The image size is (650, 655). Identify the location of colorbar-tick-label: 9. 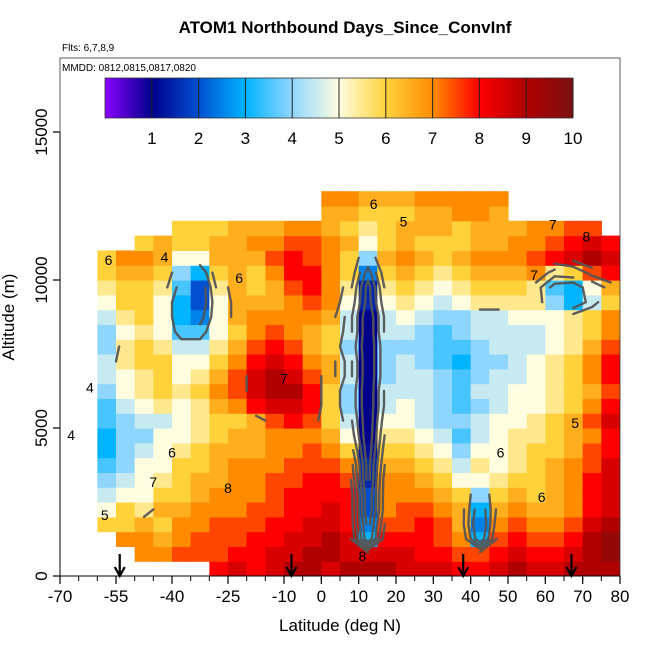
(525, 138).